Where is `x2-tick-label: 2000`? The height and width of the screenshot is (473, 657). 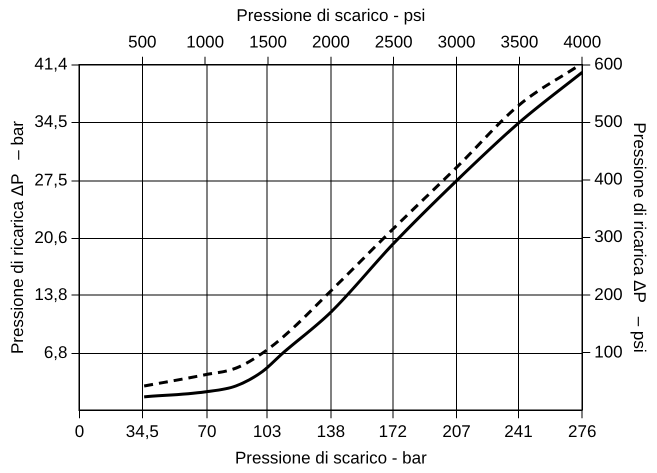
x2-tick-label: 2000 is located at coordinates (331, 42).